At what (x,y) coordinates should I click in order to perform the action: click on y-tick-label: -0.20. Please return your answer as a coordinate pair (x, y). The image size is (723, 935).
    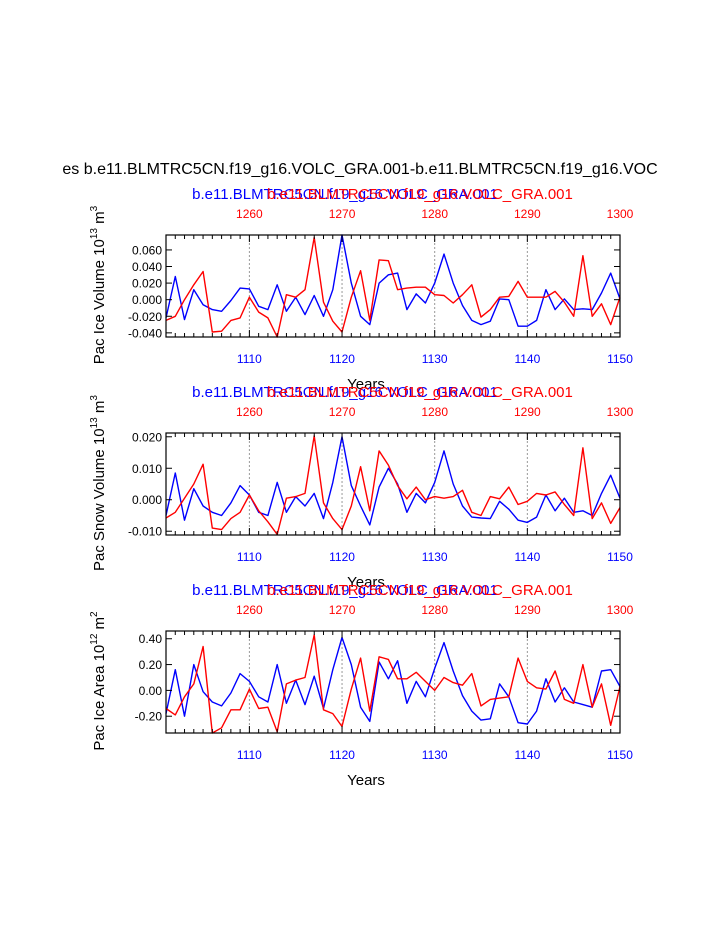
    Looking at the image, I should click on (149, 717).